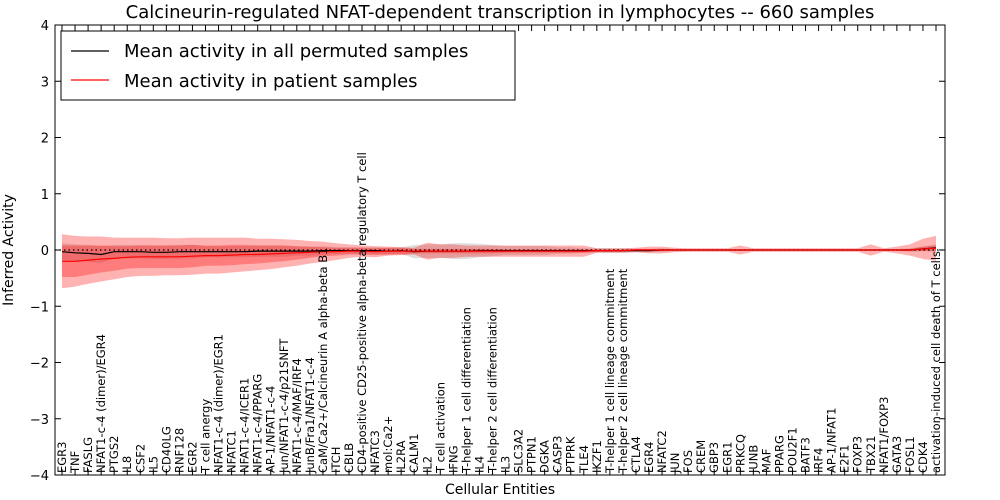 The height and width of the screenshot is (500, 1000). What do you see at coordinates (45, 251) in the screenshot?
I see `y-tick-label: 0` at bounding box center [45, 251].